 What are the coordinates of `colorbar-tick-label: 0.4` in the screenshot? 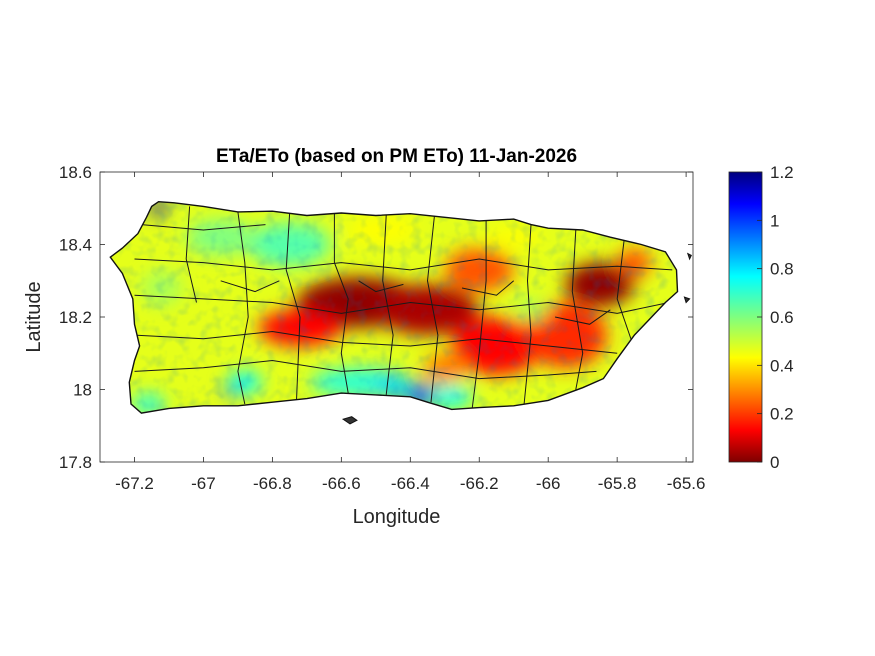 It's located at (782, 365).